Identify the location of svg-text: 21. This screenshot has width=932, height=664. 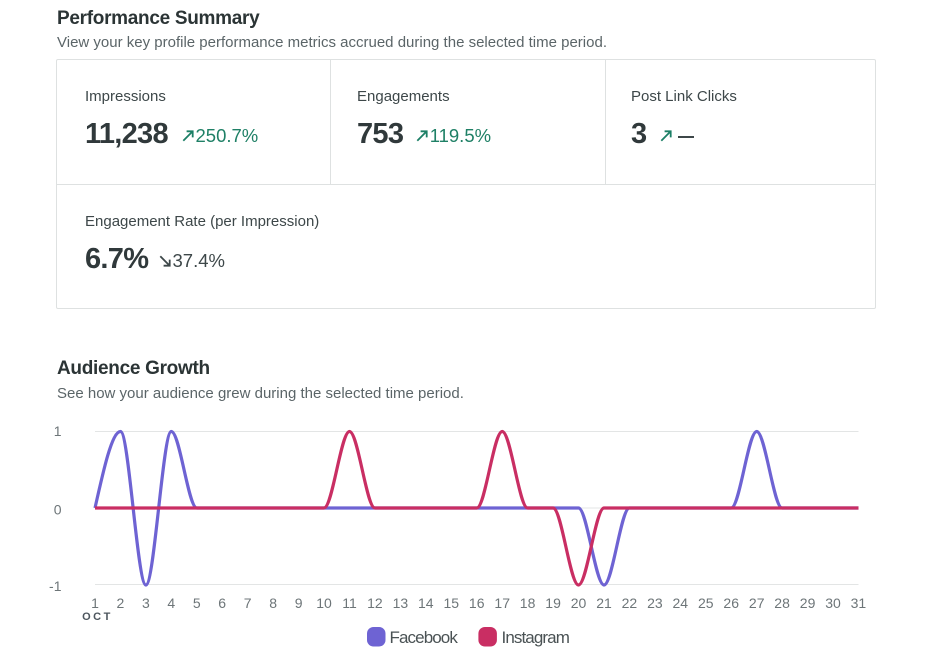
(604, 603).